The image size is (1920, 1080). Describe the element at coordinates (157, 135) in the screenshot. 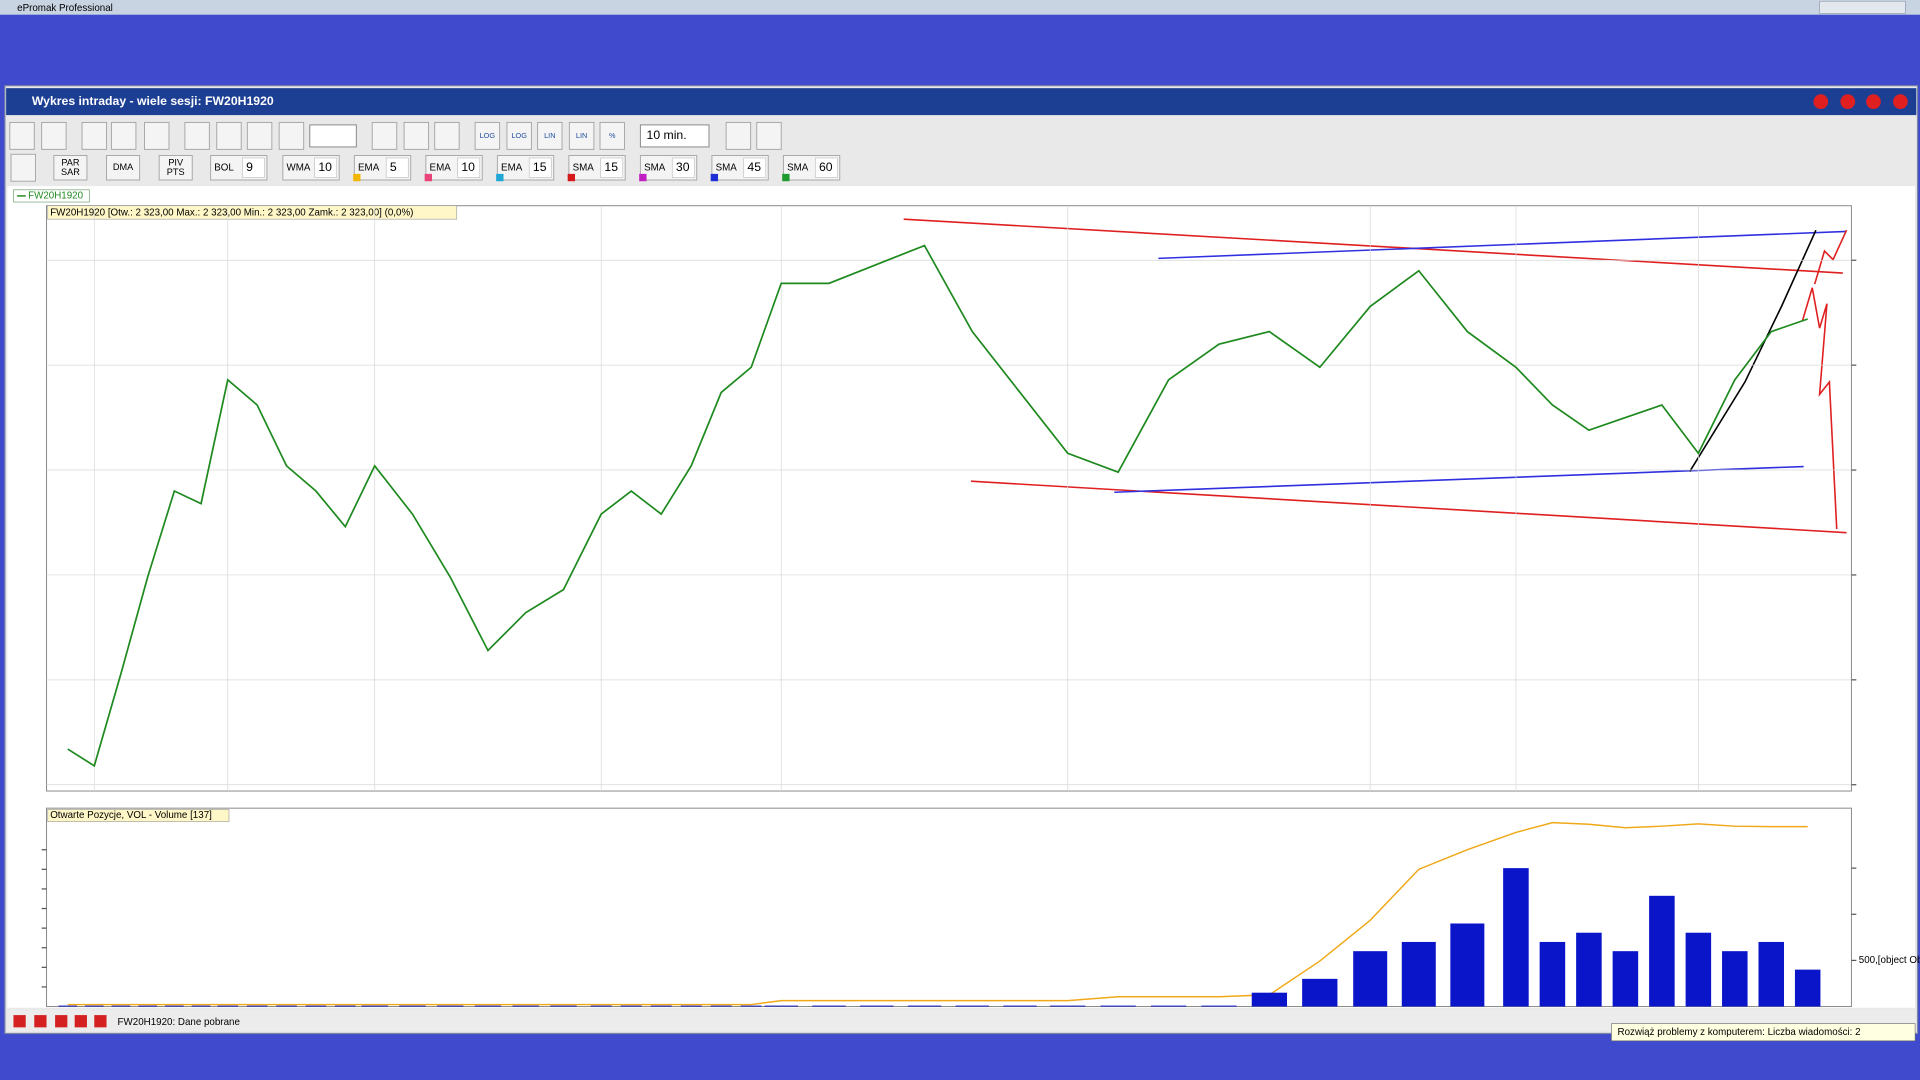

I see `refresh-button` at that location.